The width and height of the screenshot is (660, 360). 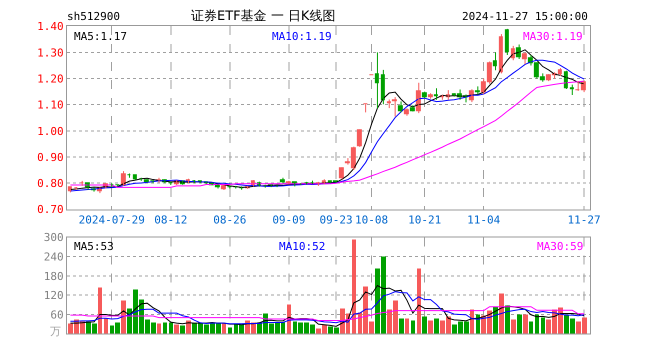 What do you see at coordinates (553, 36) in the screenshot?
I see `text: MA30:1.19` at bounding box center [553, 36].